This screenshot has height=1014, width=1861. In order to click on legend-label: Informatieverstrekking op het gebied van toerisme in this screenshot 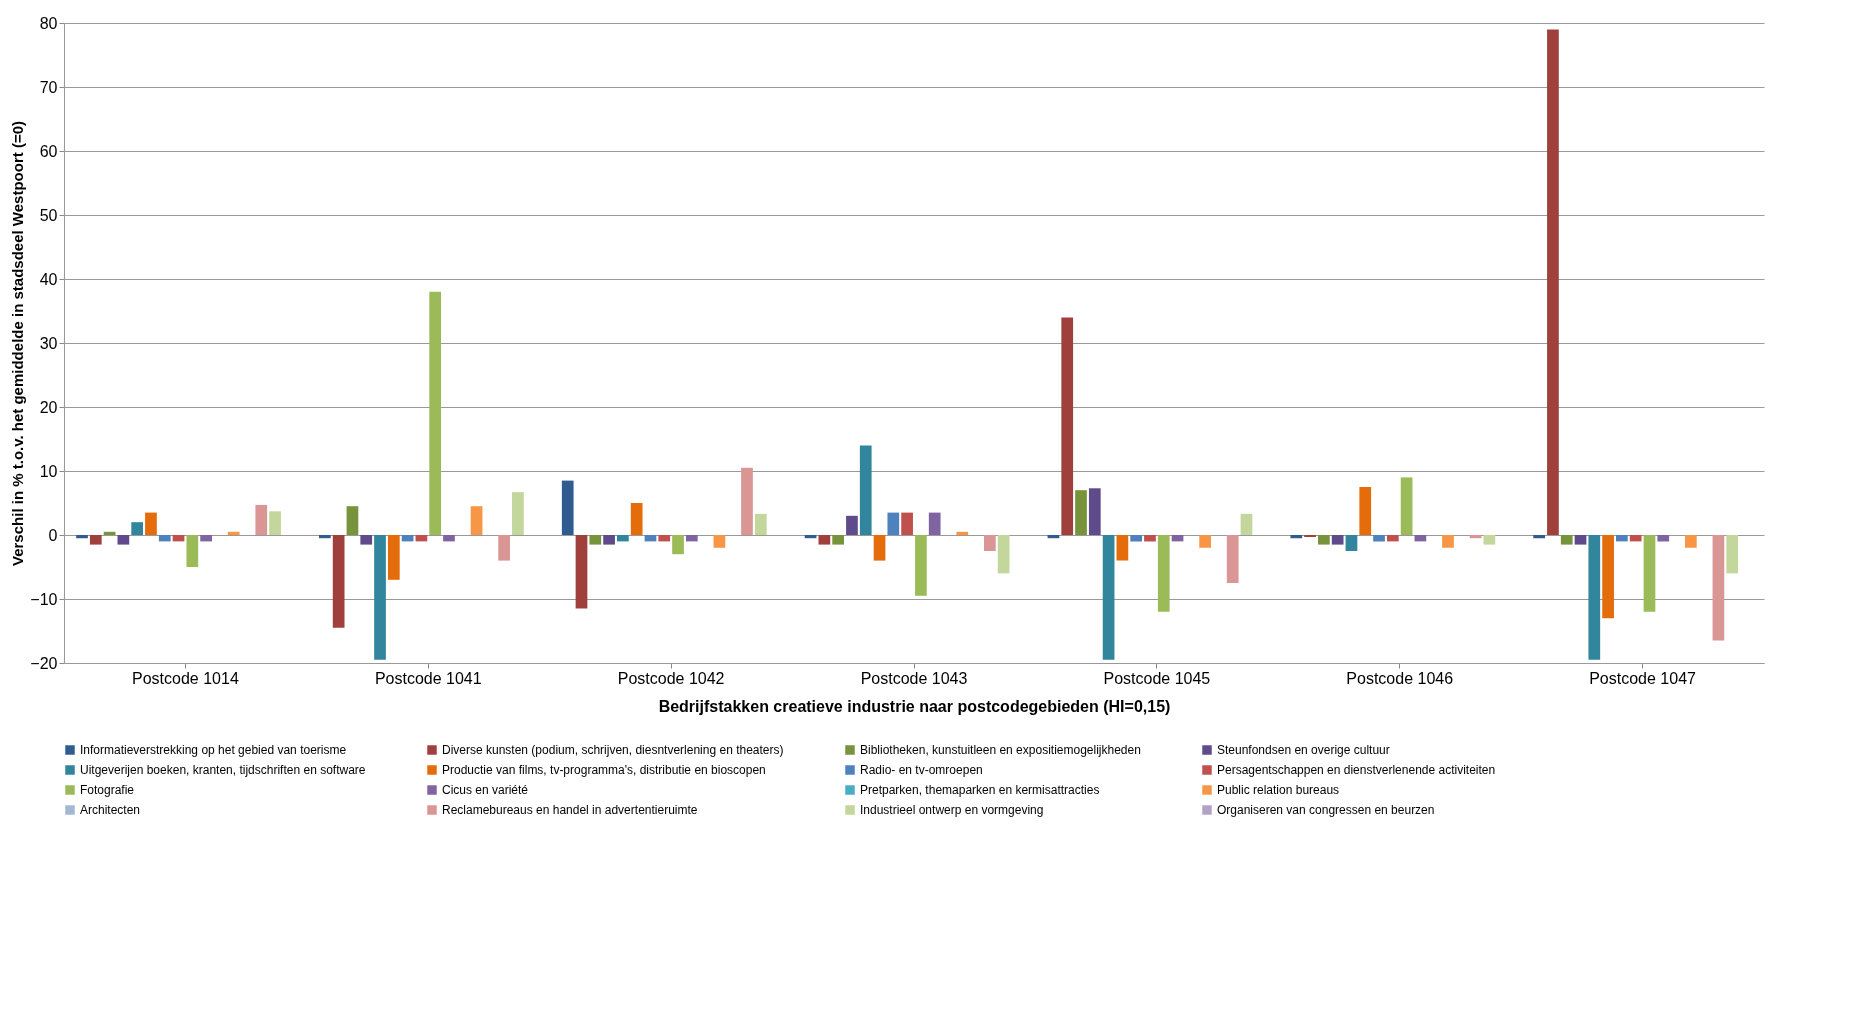, I will do `click(213, 750)`.